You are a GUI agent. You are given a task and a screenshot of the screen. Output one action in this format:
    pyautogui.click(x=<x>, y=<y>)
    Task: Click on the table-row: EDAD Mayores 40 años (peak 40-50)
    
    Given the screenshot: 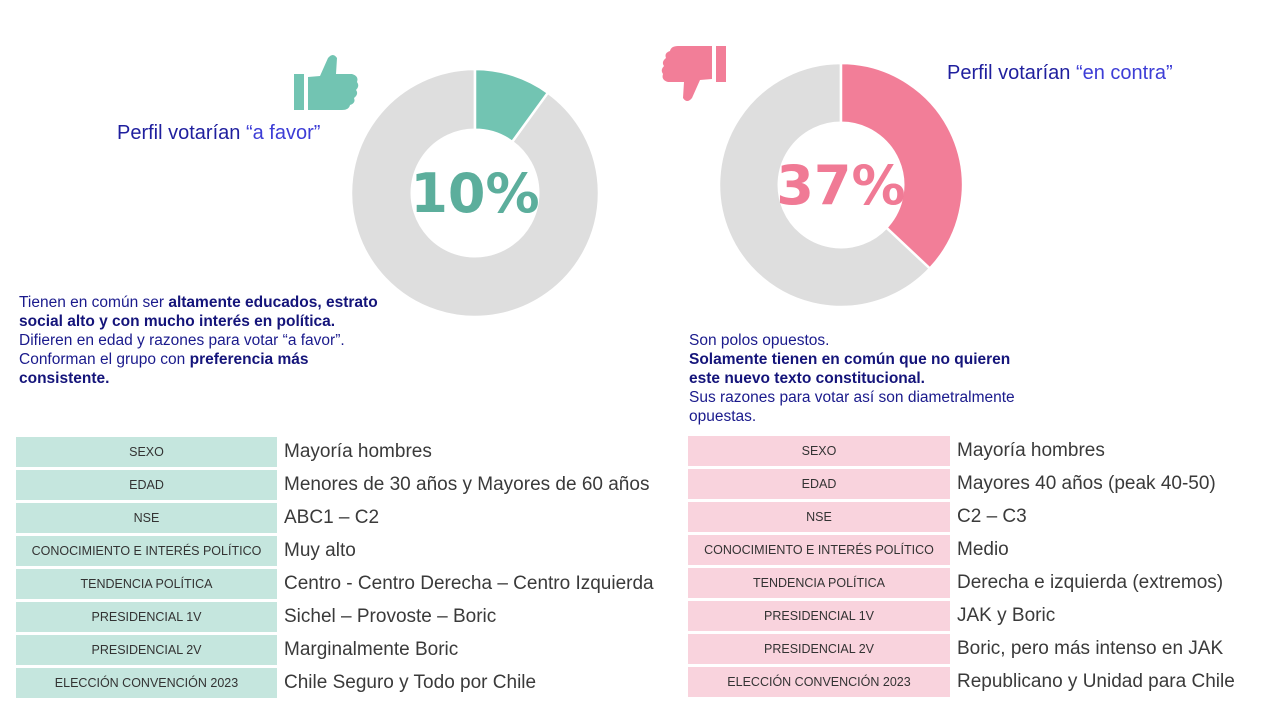 What is the action you would take?
    pyautogui.click(x=977, y=484)
    